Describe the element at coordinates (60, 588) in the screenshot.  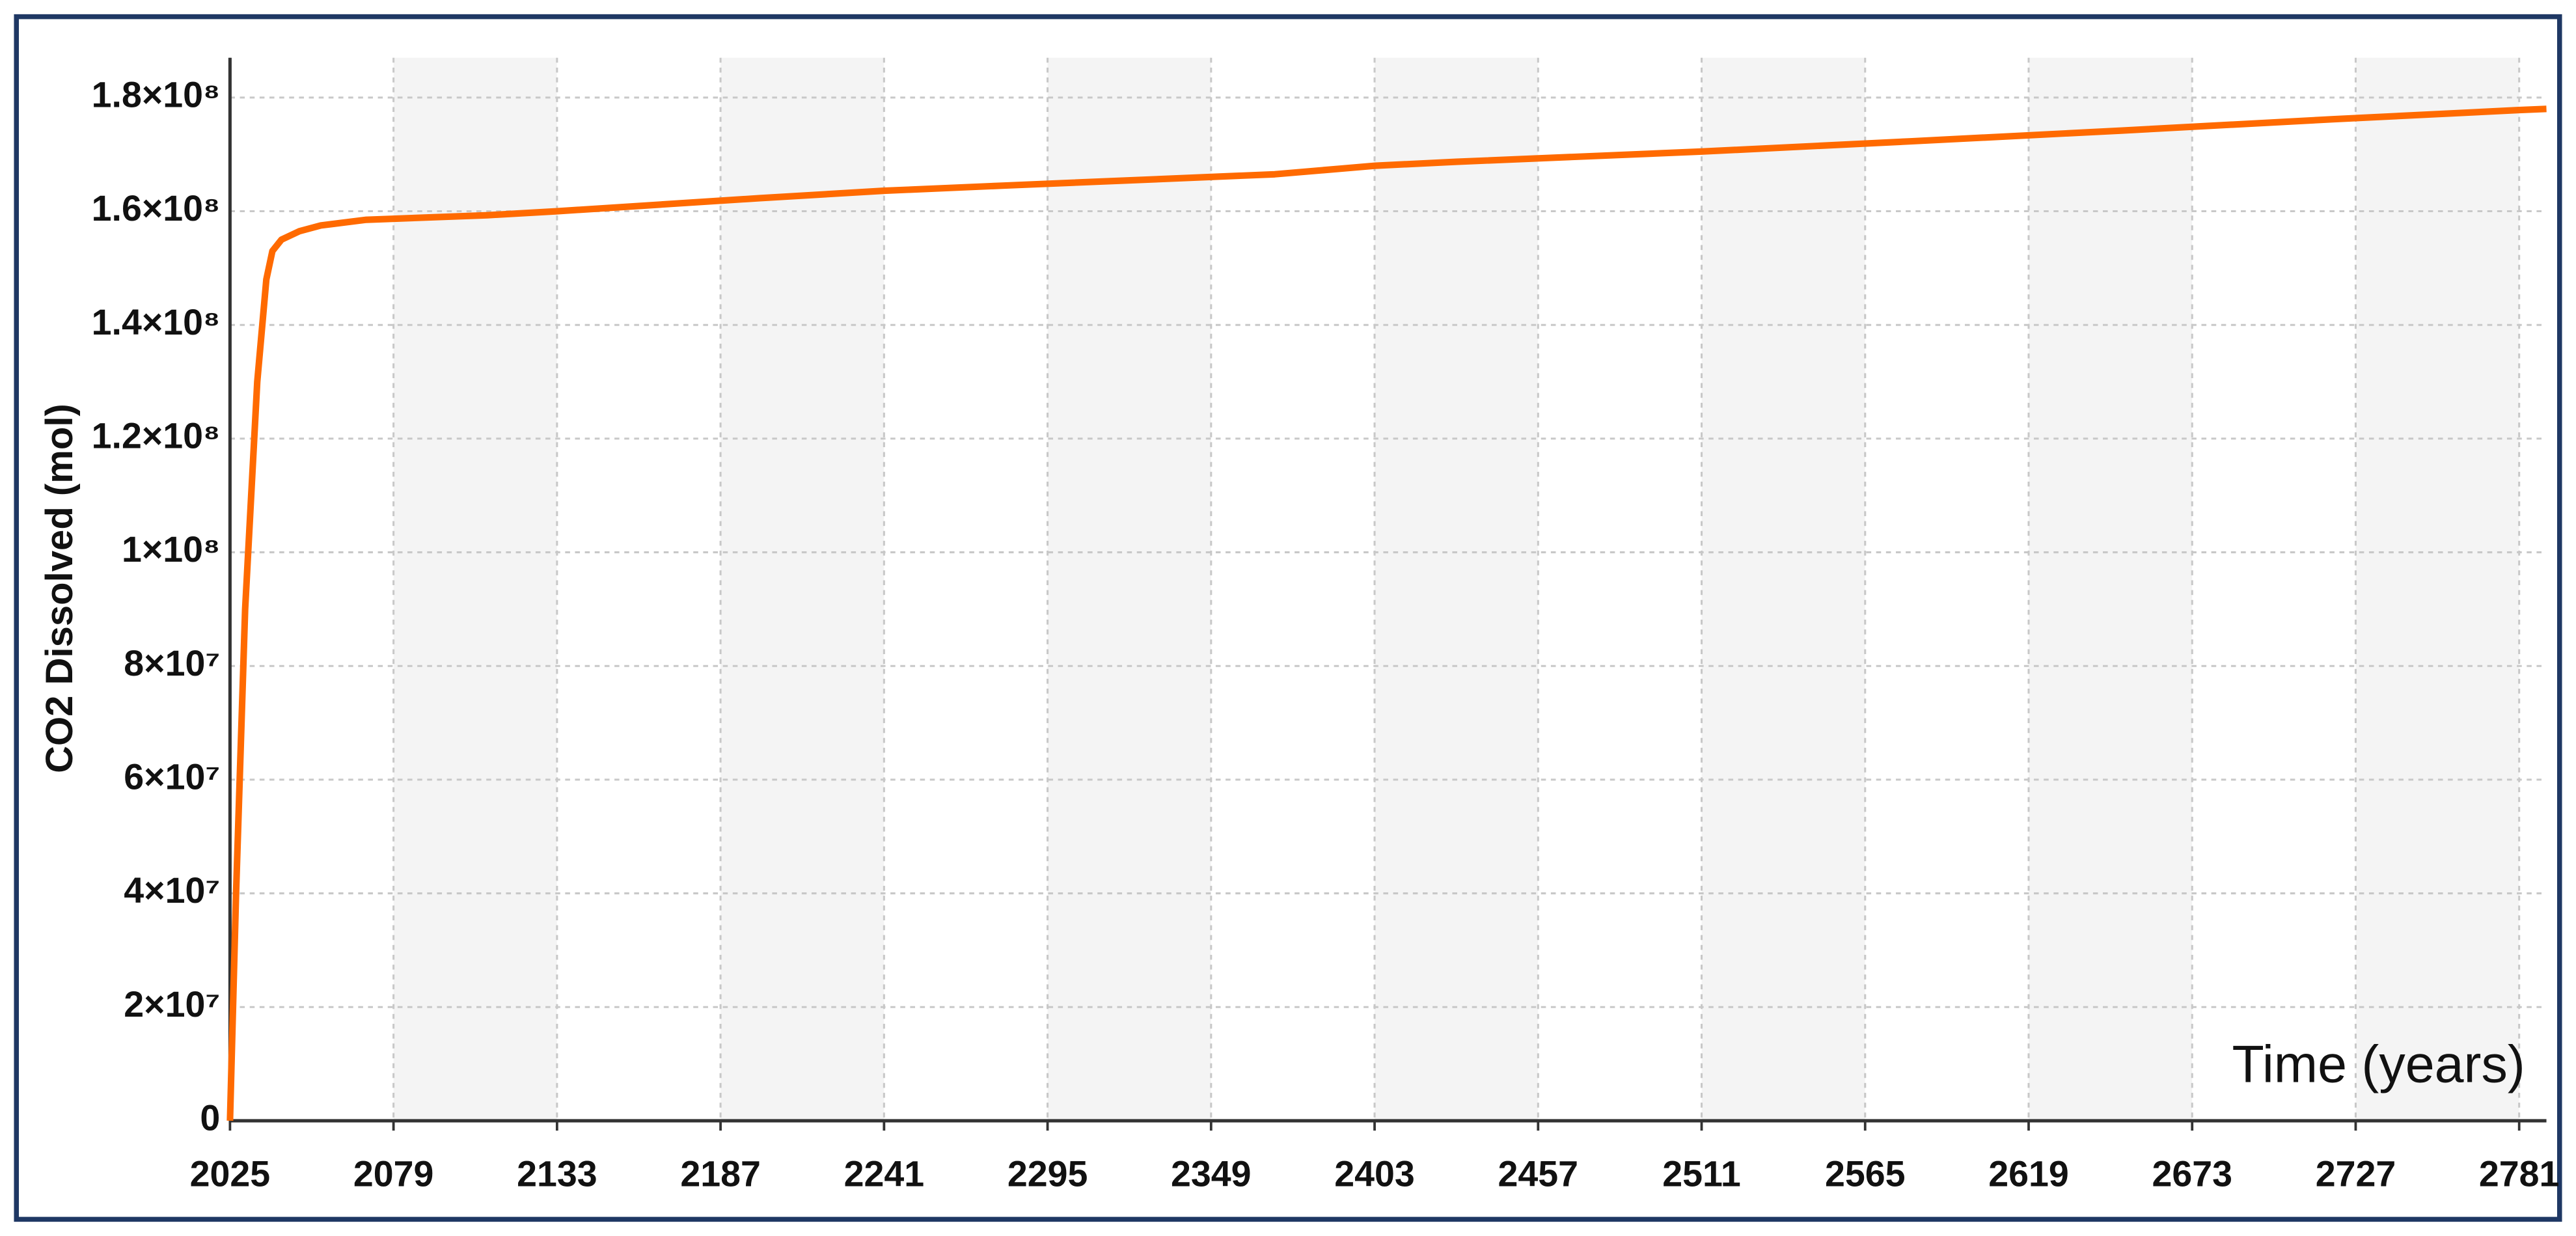
I see `y-axis-title: CO2 Dissolved (mol)` at that location.